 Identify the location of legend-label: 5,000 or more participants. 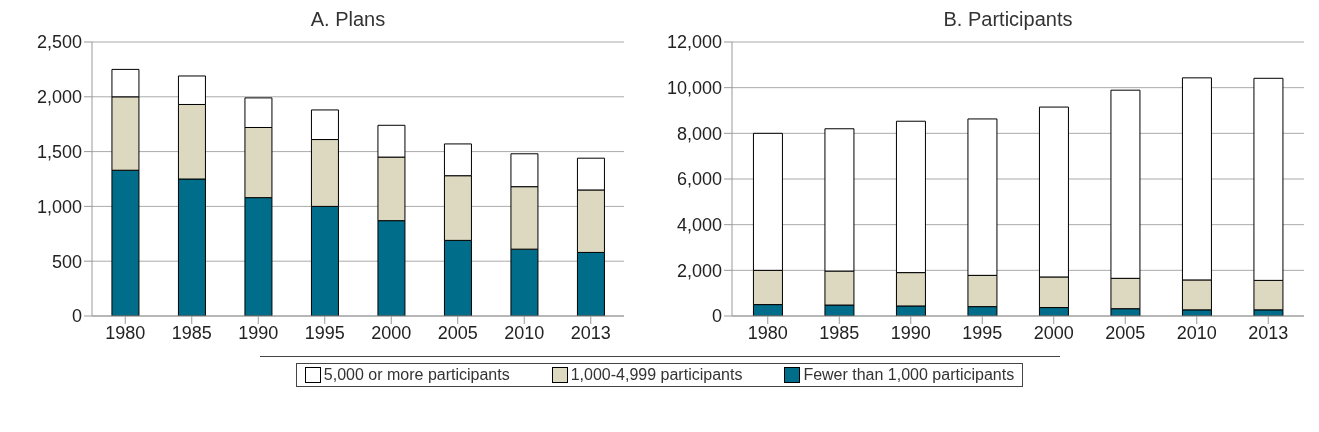
(416, 375).